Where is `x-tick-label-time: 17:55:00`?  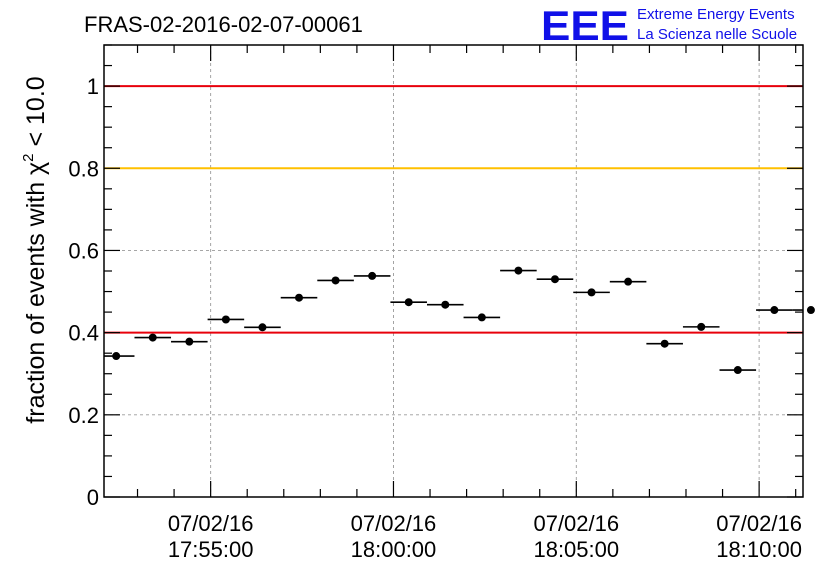
x-tick-label-time: 17:55:00 is located at coordinates (211, 549).